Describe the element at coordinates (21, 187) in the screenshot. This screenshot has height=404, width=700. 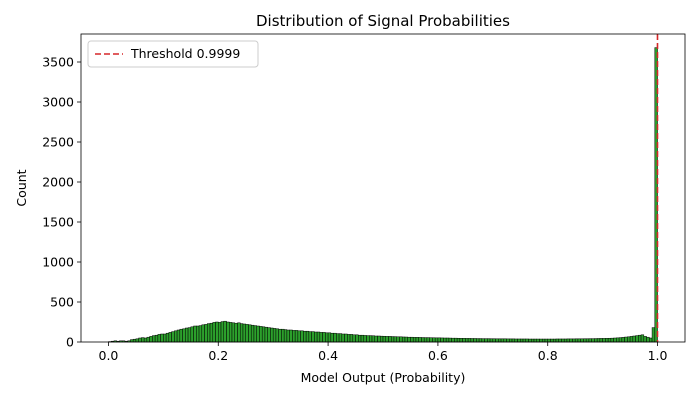
I see `y-axis-title: Count` at that location.